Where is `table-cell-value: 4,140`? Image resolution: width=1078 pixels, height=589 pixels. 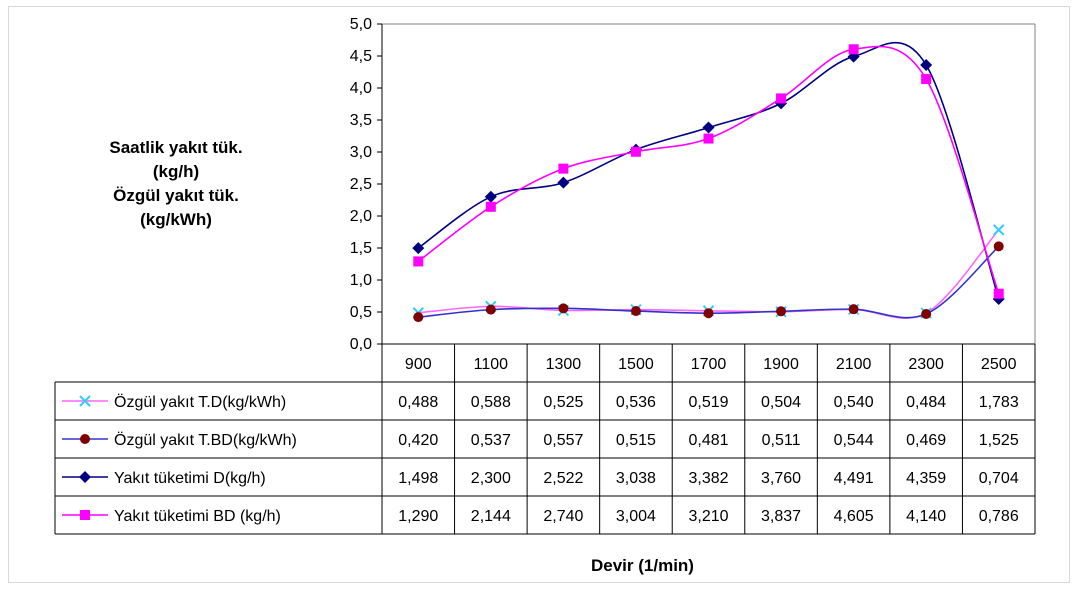 table-cell-value: 4,140 is located at coordinates (926, 516).